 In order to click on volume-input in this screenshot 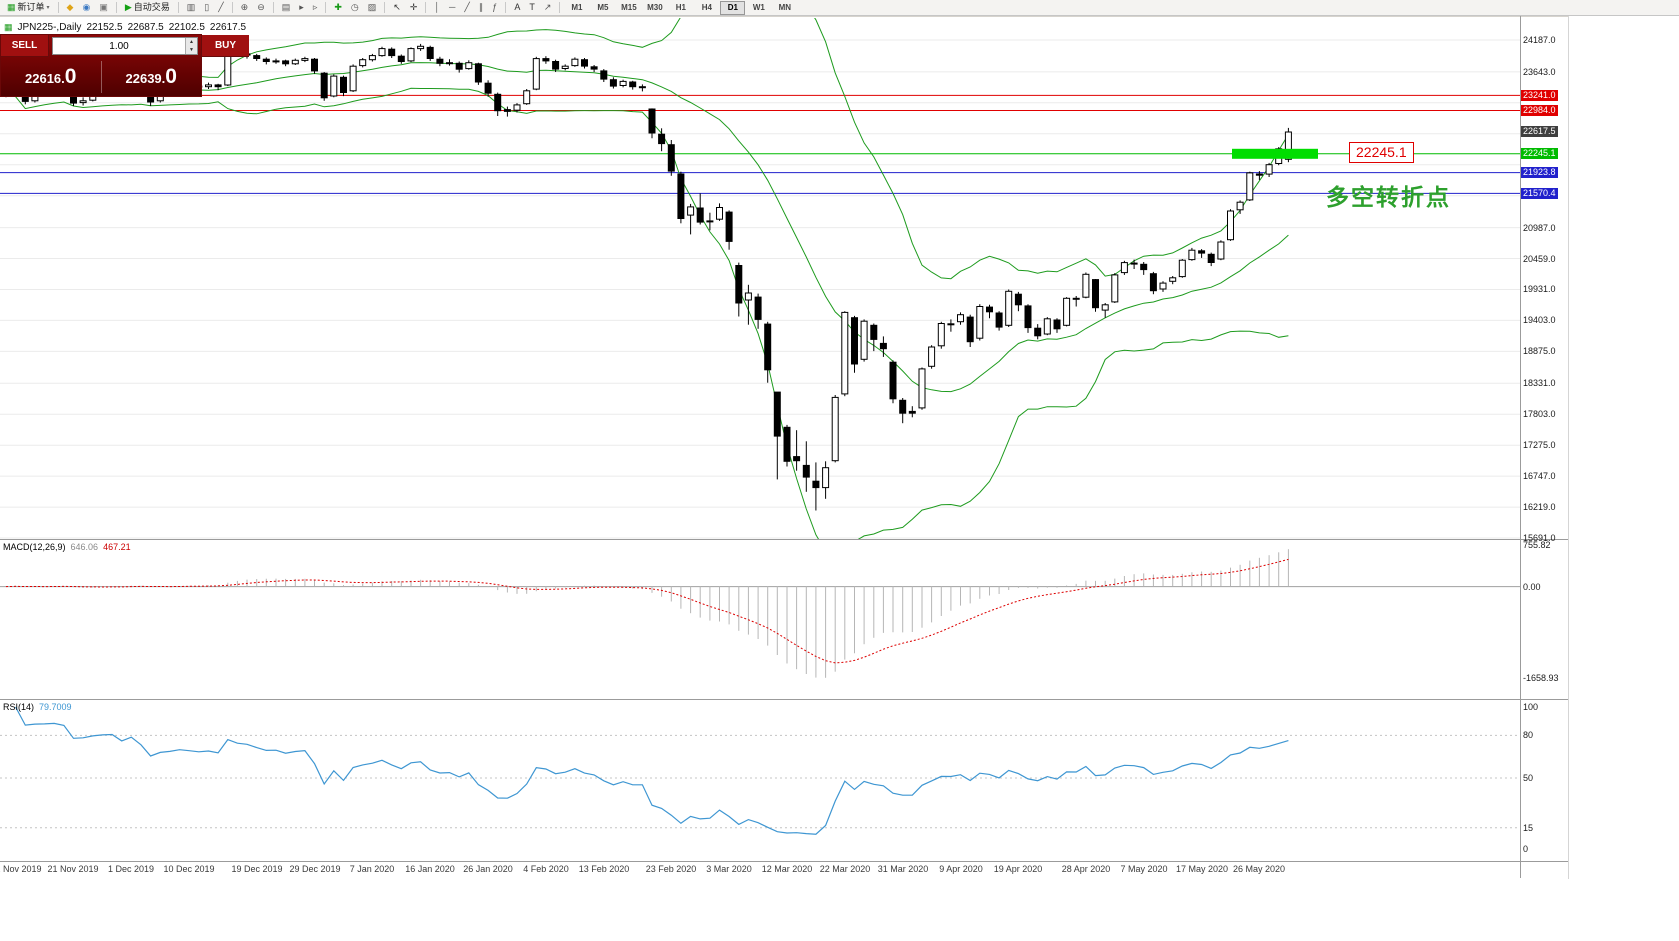, I will do `click(119, 46)`.